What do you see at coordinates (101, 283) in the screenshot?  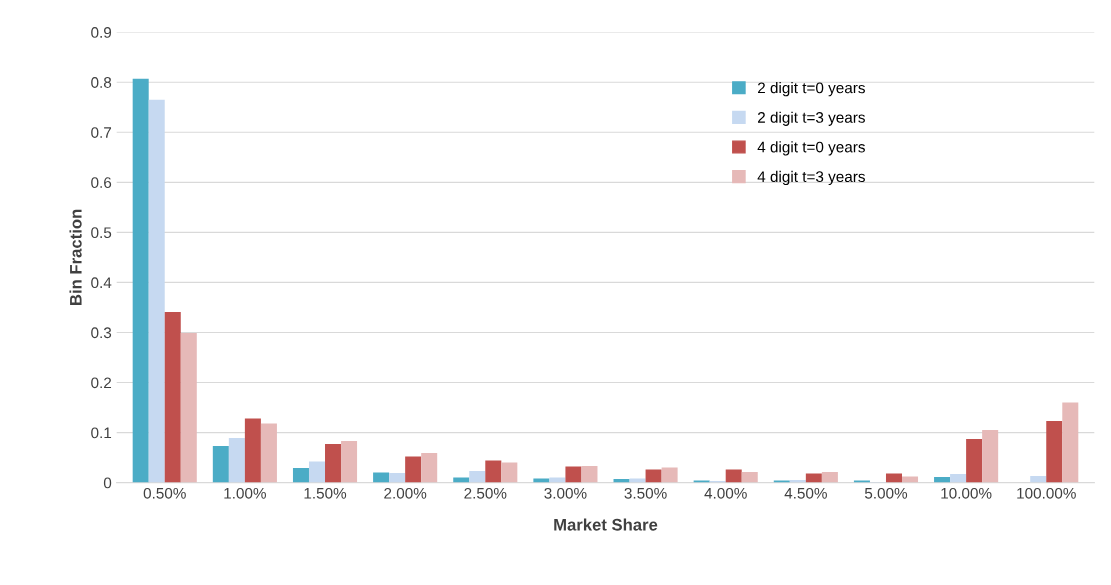 I see `y-tick-label: 0.4` at bounding box center [101, 283].